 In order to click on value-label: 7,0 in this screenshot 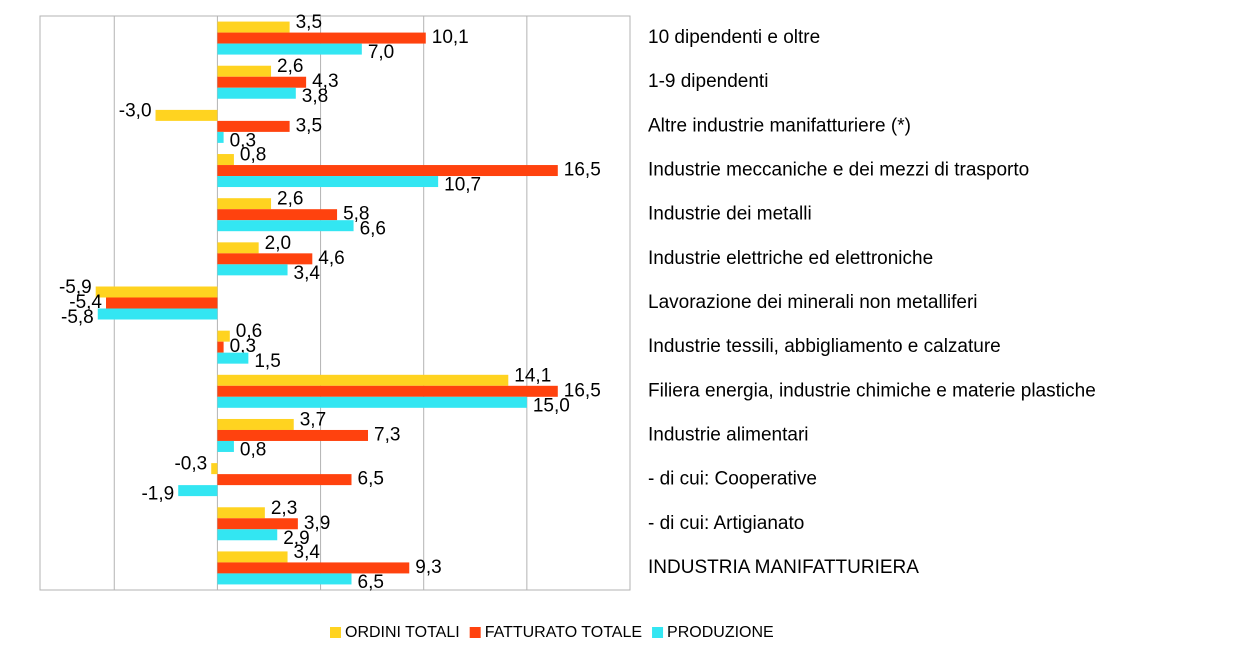, I will do `click(381, 52)`.